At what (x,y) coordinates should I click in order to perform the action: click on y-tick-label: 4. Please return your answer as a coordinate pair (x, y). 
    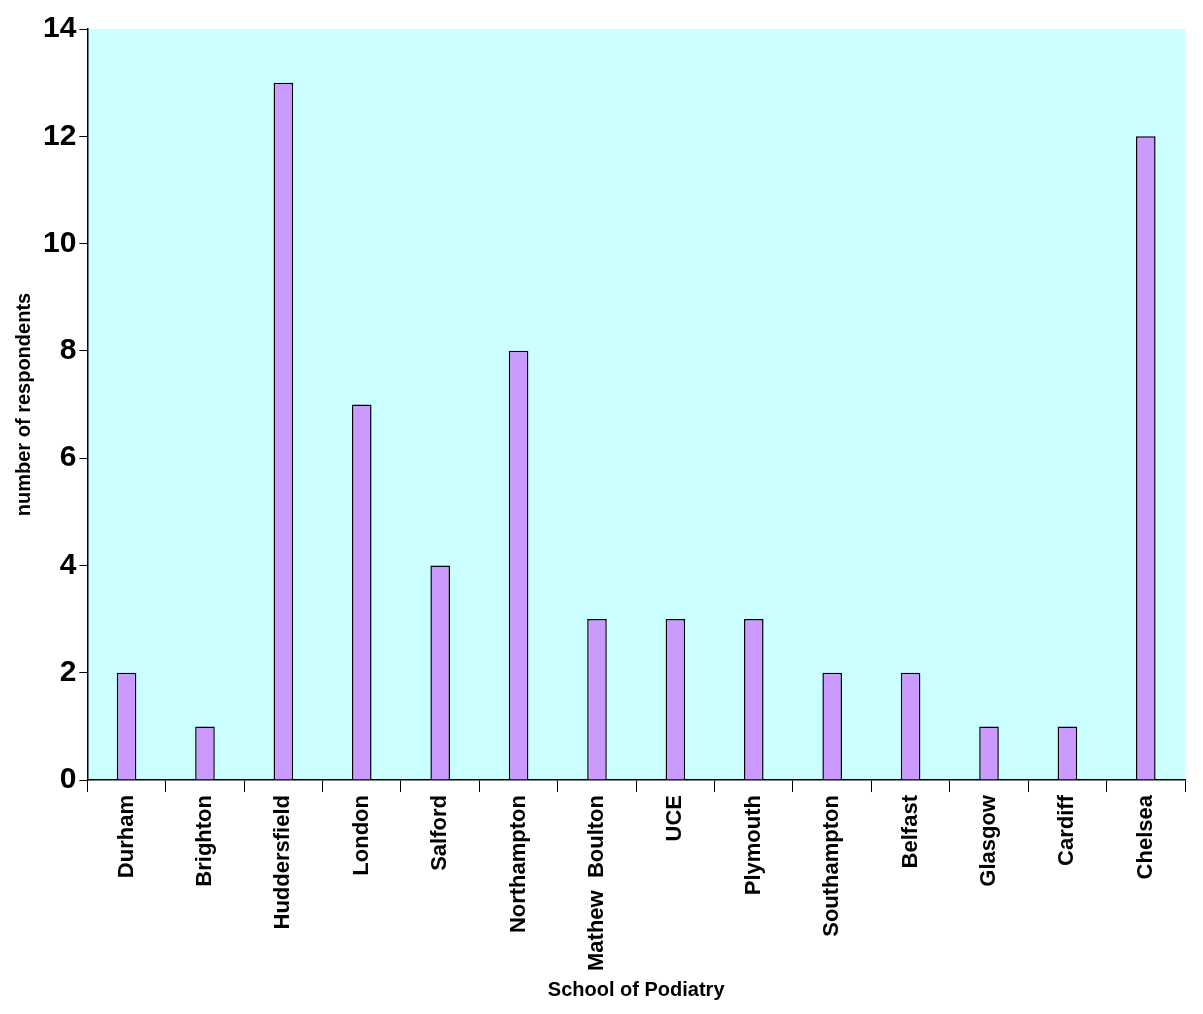
    Looking at the image, I should click on (68, 563).